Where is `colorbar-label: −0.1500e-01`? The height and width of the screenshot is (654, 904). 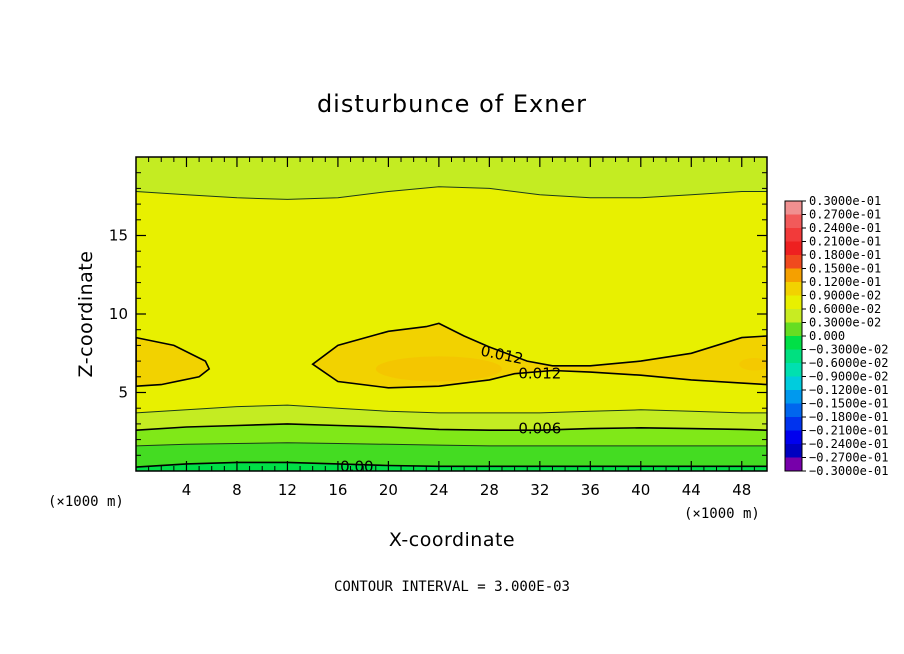 colorbar-label: −0.1500e-01 is located at coordinates (848, 404).